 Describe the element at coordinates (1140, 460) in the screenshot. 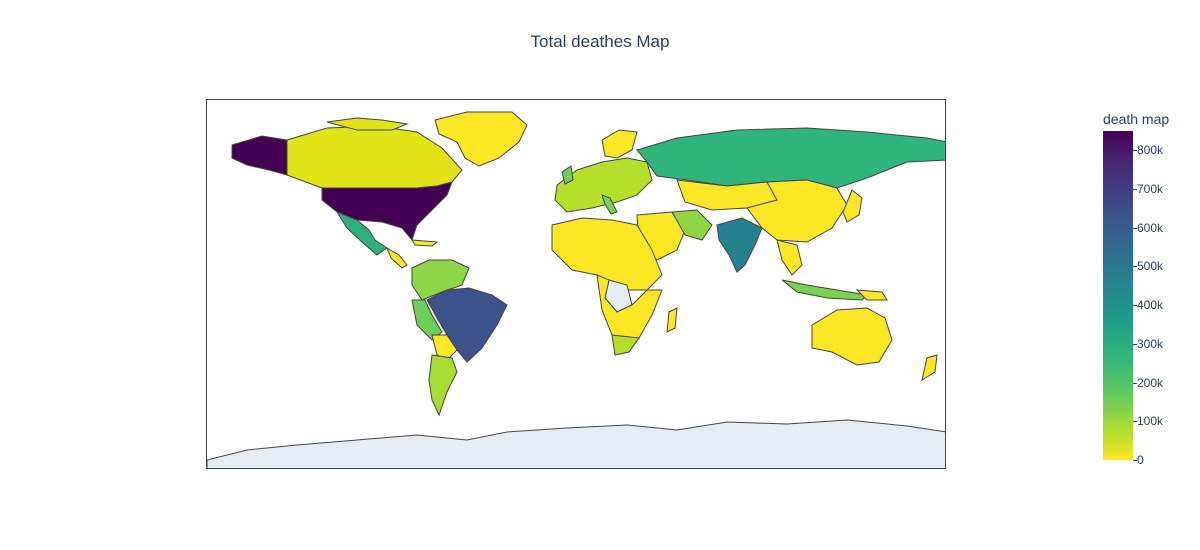

I see `colorbar-tick-label: 0` at that location.